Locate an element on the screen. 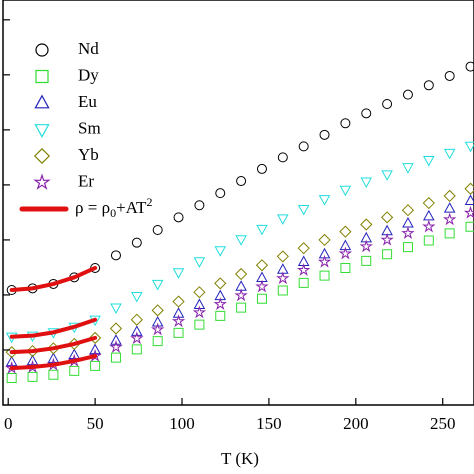 The image size is (474, 474). legend-label: Dy is located at coordinates (88, 74).